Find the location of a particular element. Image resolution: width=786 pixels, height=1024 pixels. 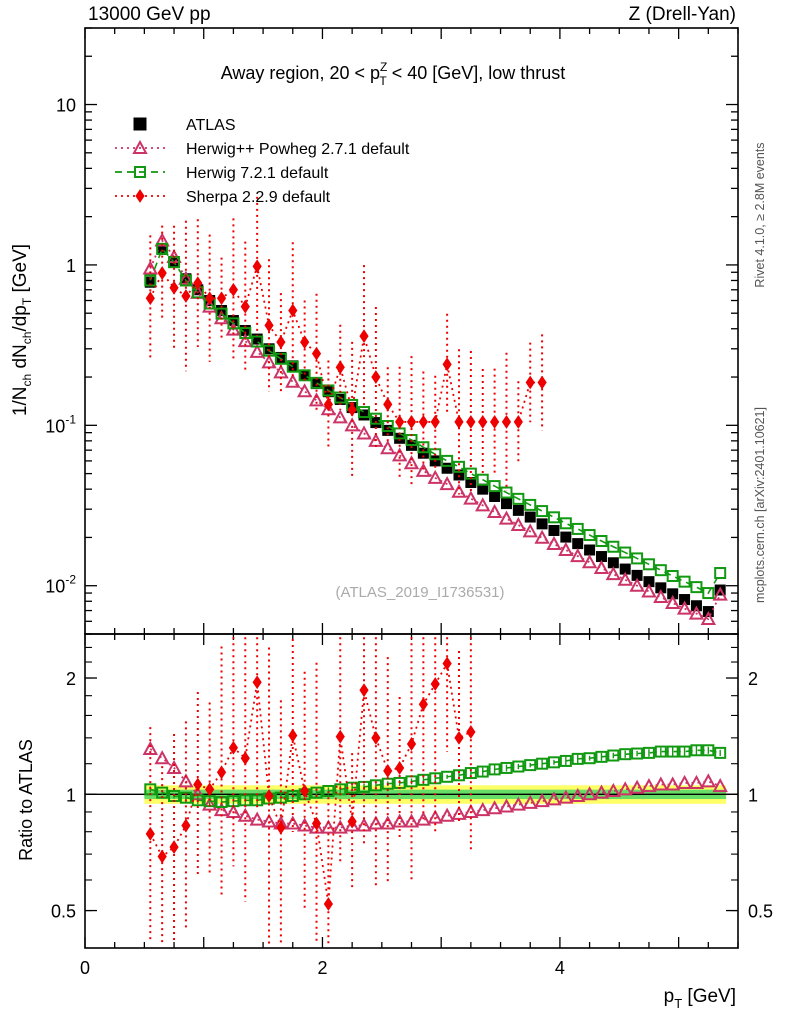

y-axis-label-ratio: Ratio to ATLAS is located at coordinates (26, 800).